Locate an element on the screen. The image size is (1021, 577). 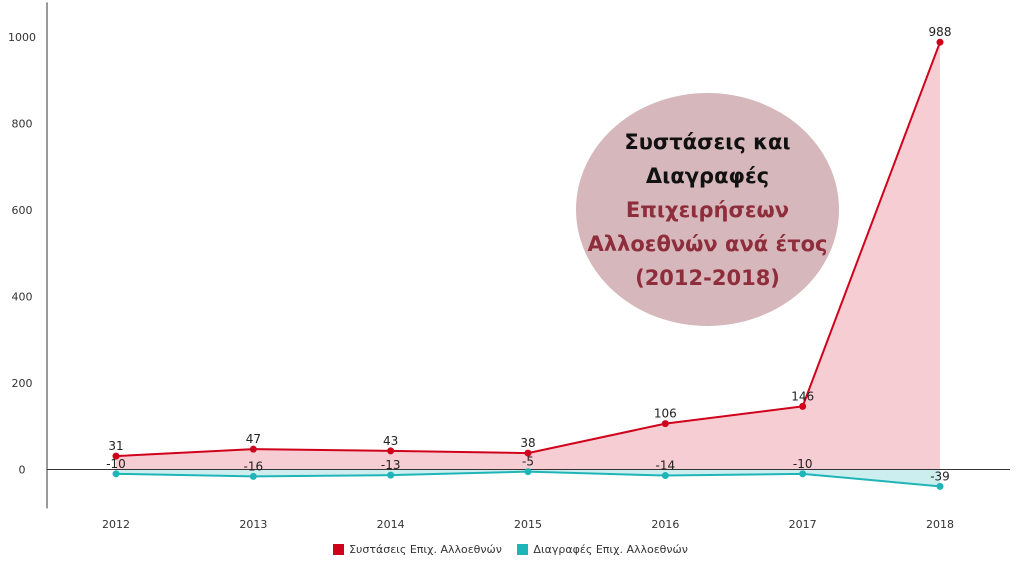
x-tick-label: 2015 is located at coordinates (528, 524).